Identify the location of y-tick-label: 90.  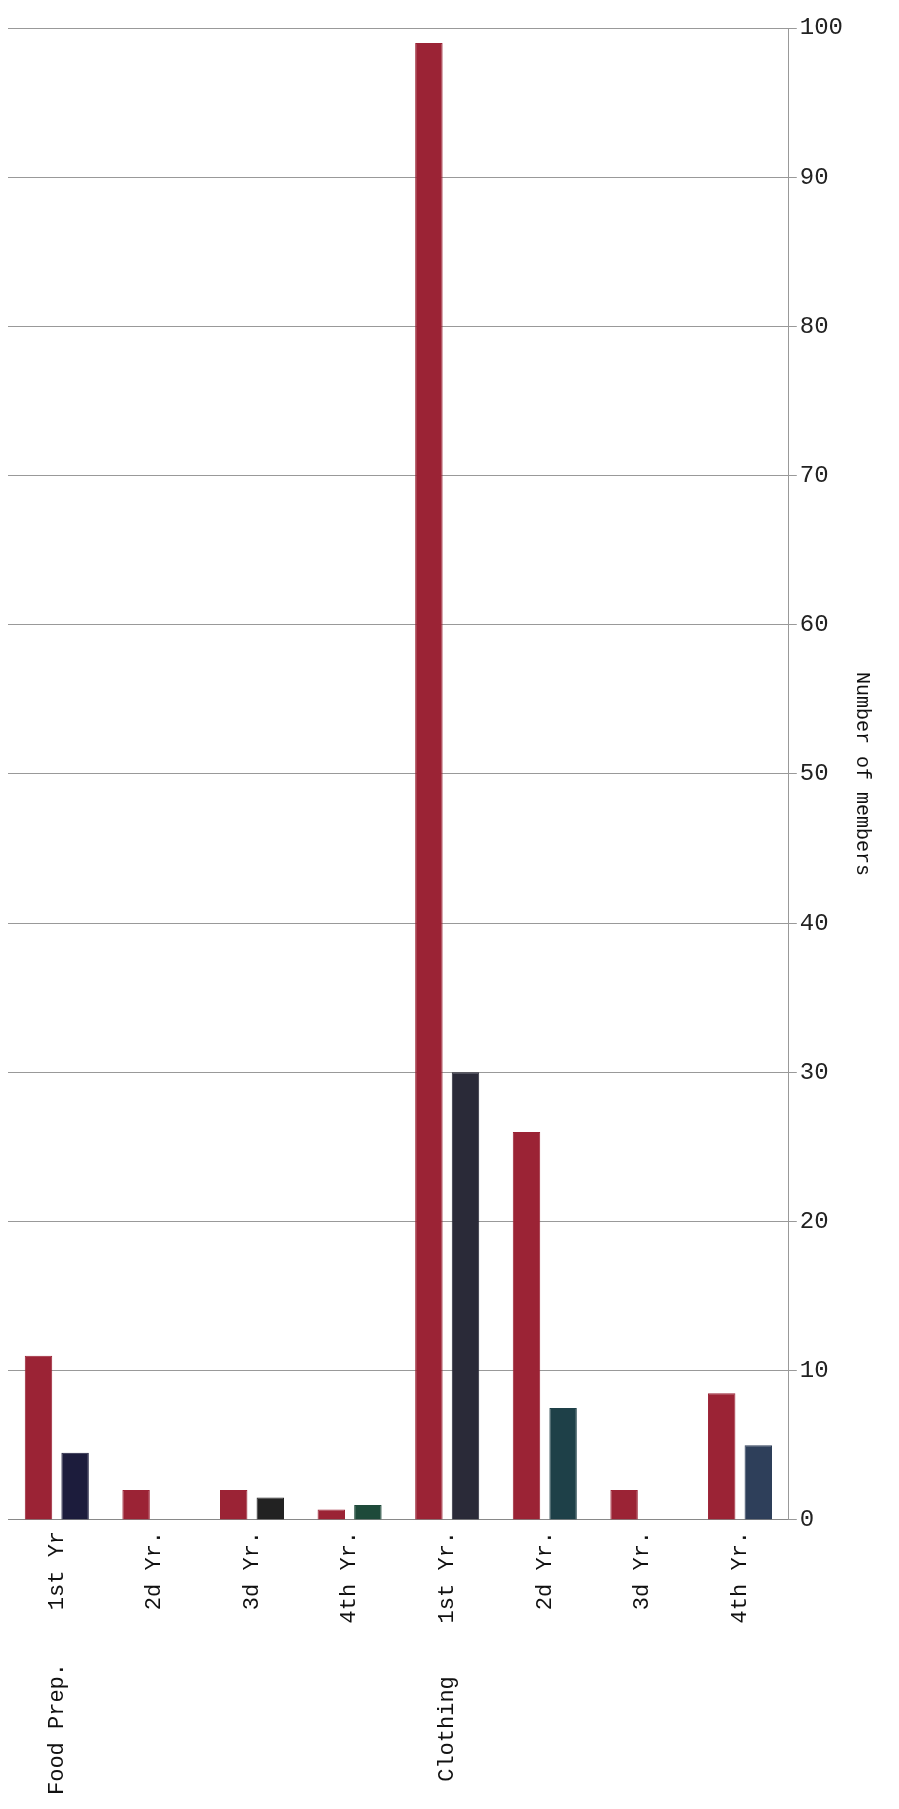
(814, 177).